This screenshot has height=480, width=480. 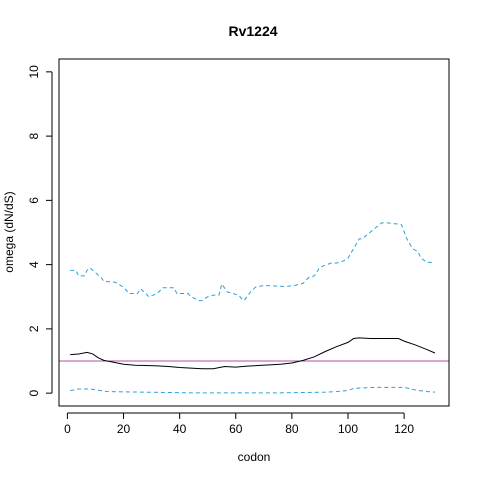 I want to click on series-line-lower, so click(x=253, y=390).